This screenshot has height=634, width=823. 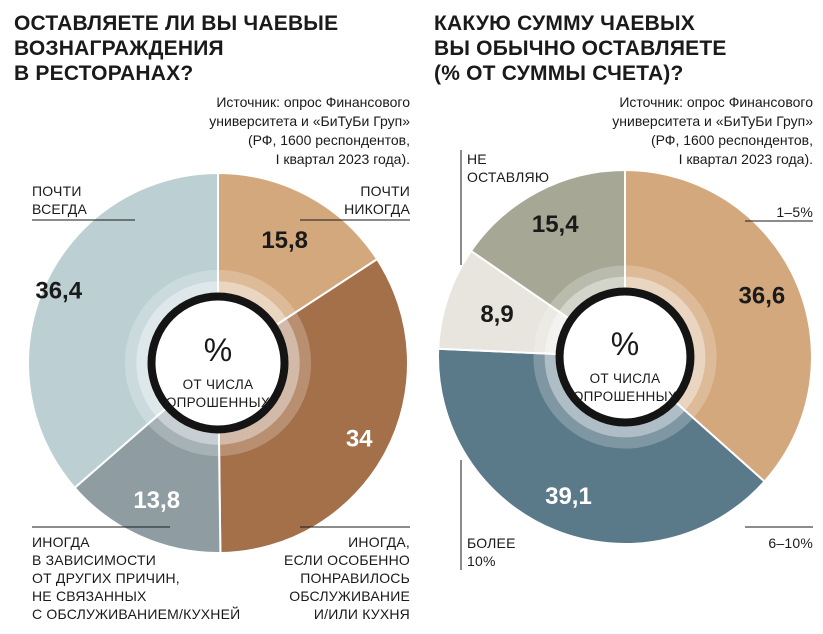 What do you see at coordinates (762, 296) in the screenshot?
I see `slice-value-label-0: 36,6` at bounding box center [762, 296].